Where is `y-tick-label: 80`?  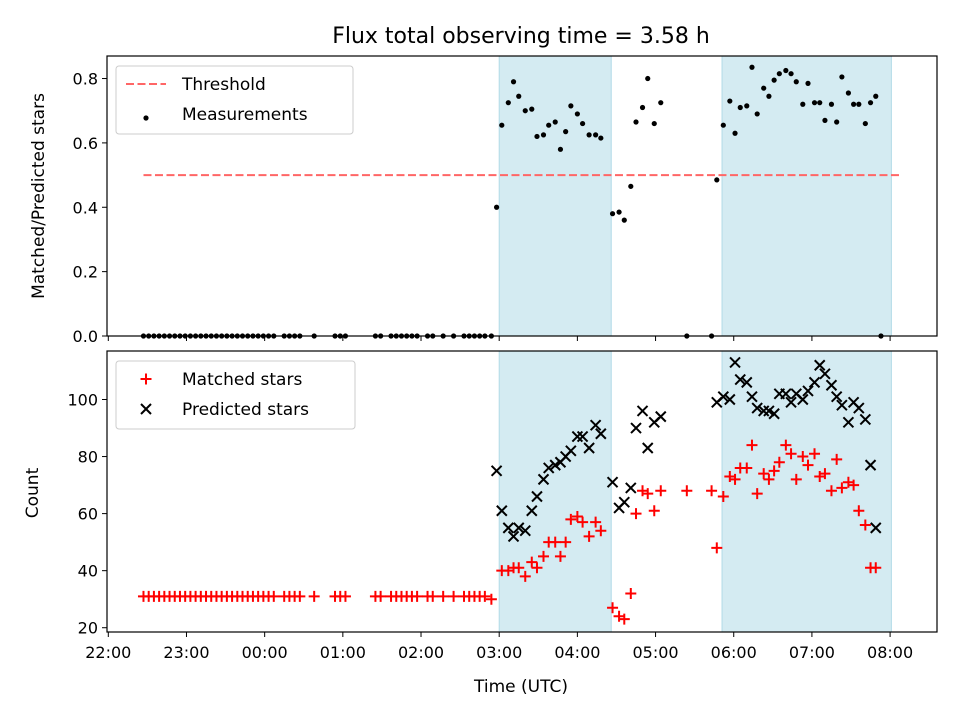 y-tick-label: 80 is located at coordinates (88, 457).